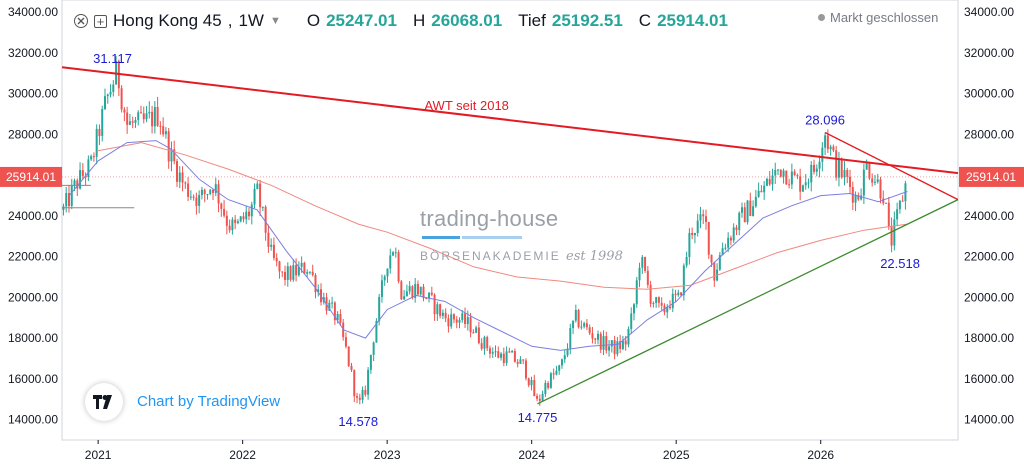  I want to click on hide-icon, so click(81, 21).